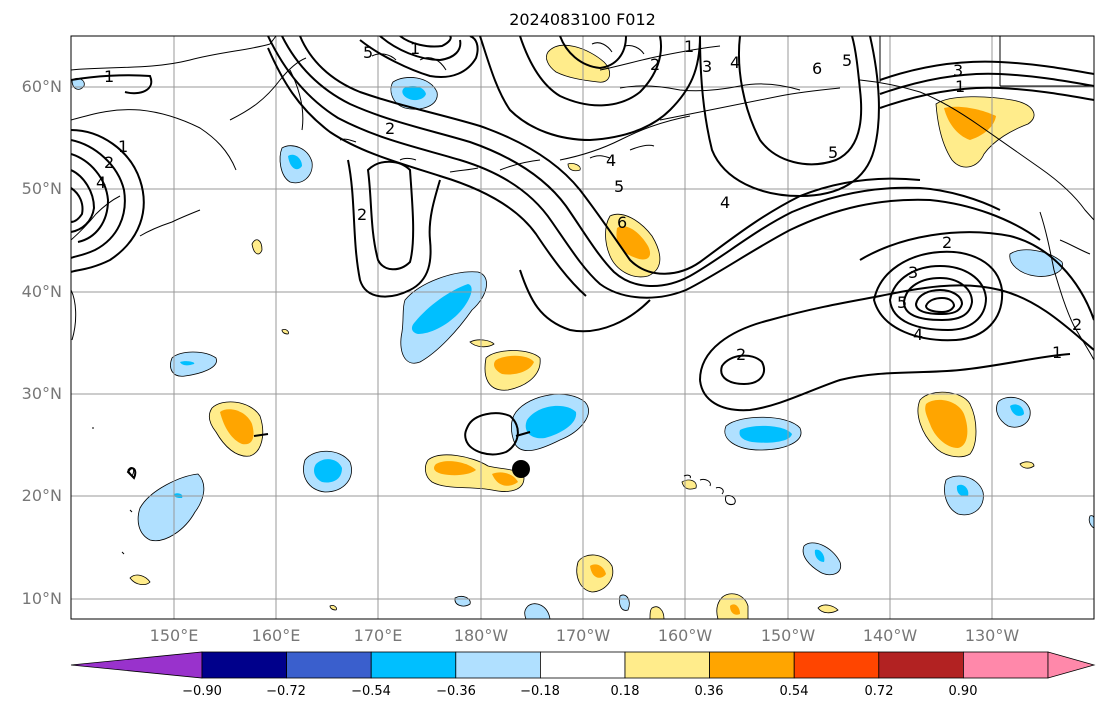 This screenshot has width=1105, height=712. What do you see at coordinates (788, 635) in the screenshot?
I see `lon-label: 150°W` at bounding box center [788, 635].